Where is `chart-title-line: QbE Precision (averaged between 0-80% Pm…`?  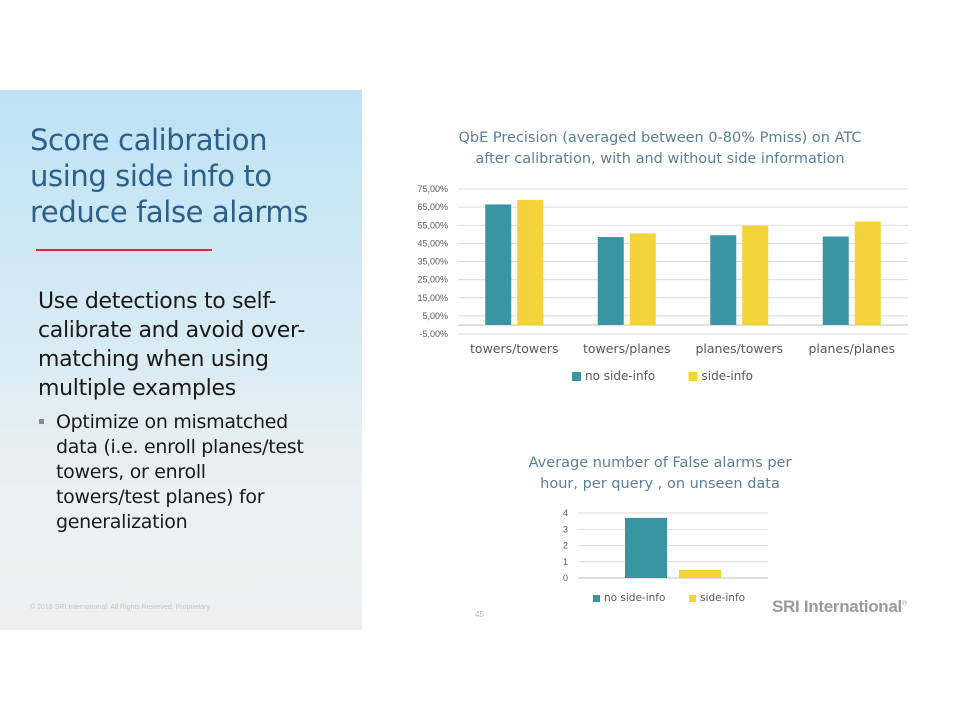
chart-title-line: QbE Precision (averaged between 0-80% Pm… is located at coordinates (660, 138).